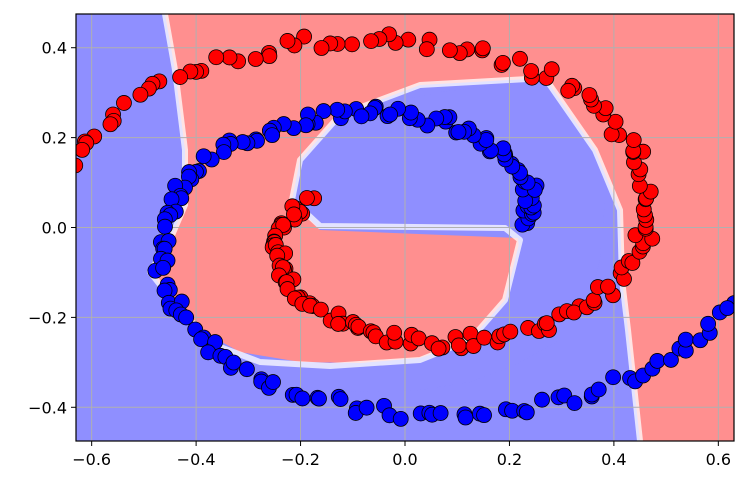 Image resolution: width=748 pixels, height=489 pixels. I want to click on y-tick-label: −0.2, so click(47, 317).